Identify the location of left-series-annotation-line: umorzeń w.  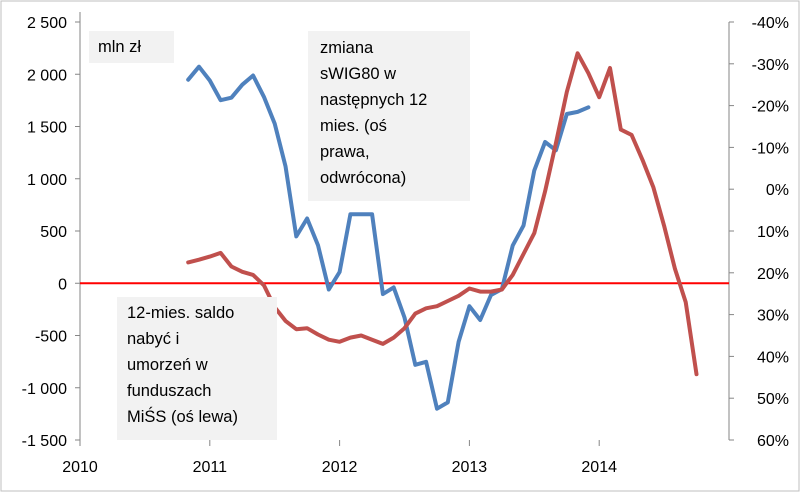
(167, 365).